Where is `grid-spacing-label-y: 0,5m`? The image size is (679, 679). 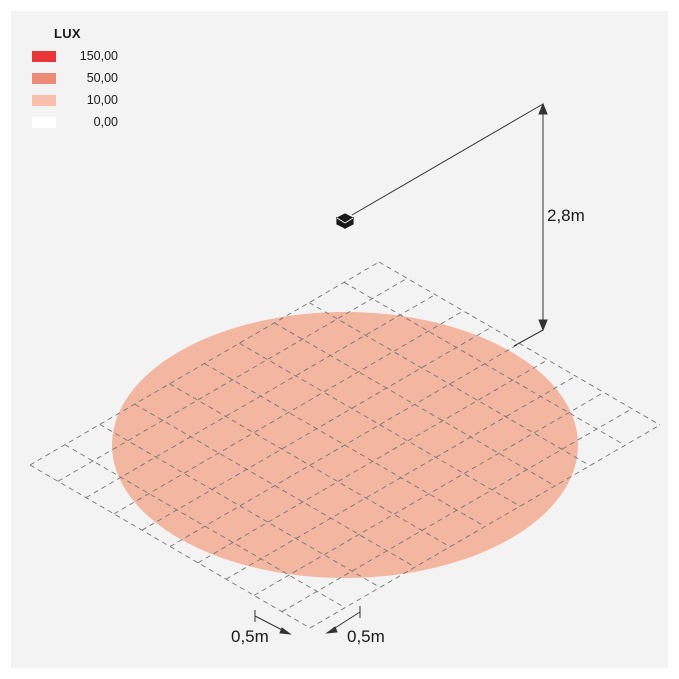 grid-spacing-label-y: 0,5m is located at coordinates (366, 636).